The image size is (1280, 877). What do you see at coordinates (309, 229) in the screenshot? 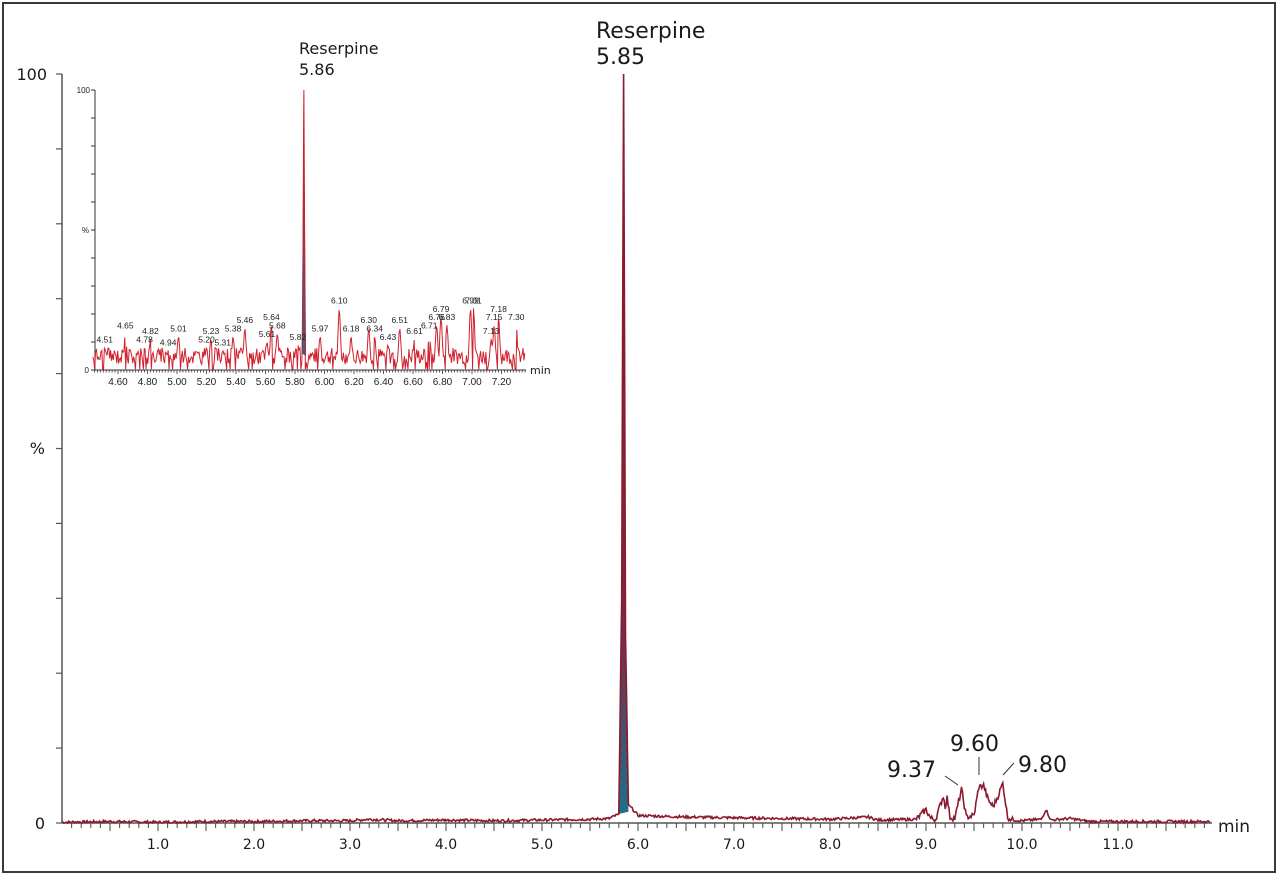
I see `inset-chromatogram-trace` at bounding box center [309, 229].